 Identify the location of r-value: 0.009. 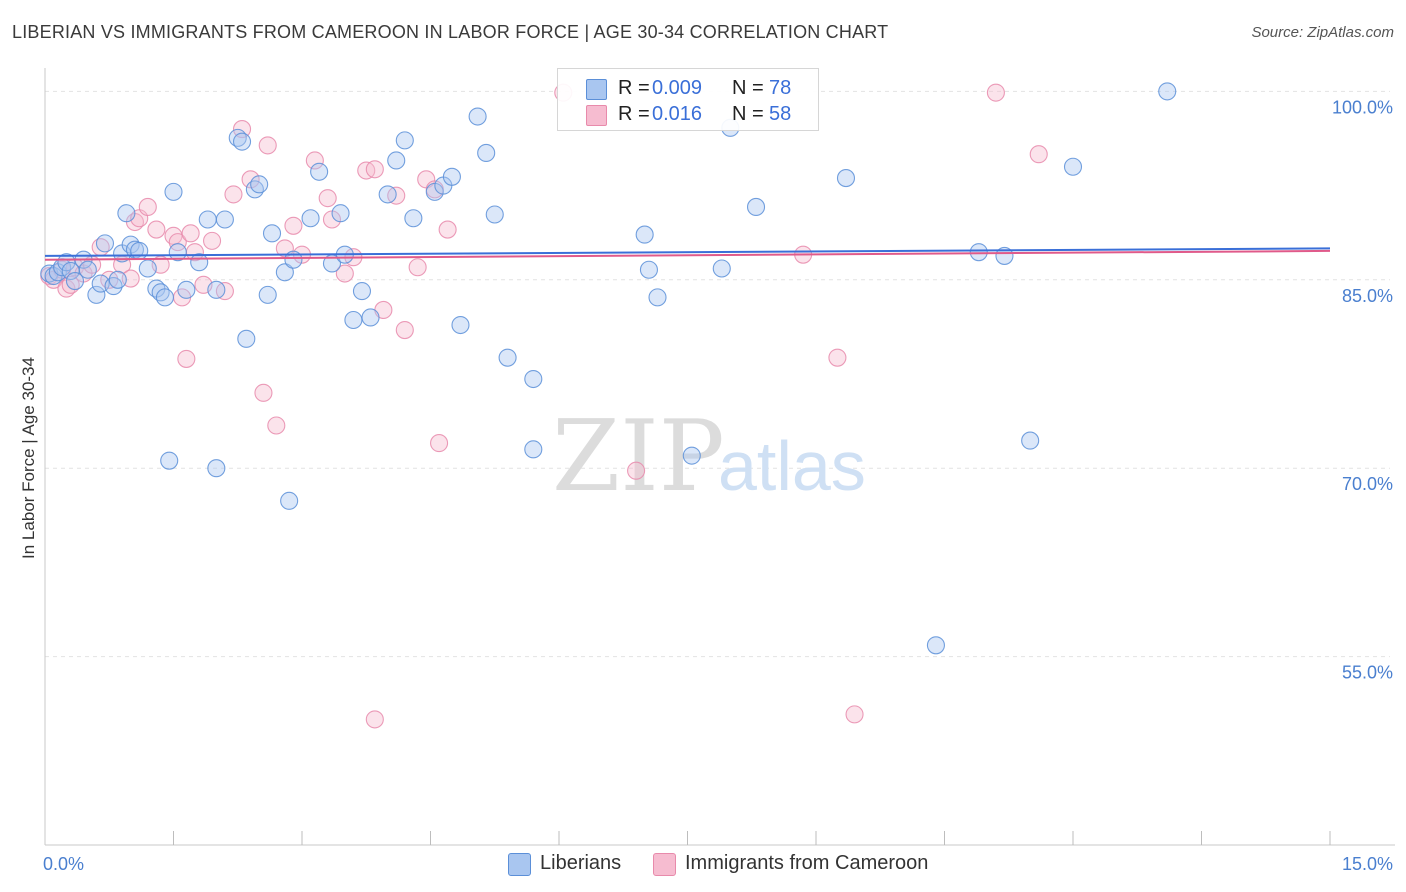
(677, 88).